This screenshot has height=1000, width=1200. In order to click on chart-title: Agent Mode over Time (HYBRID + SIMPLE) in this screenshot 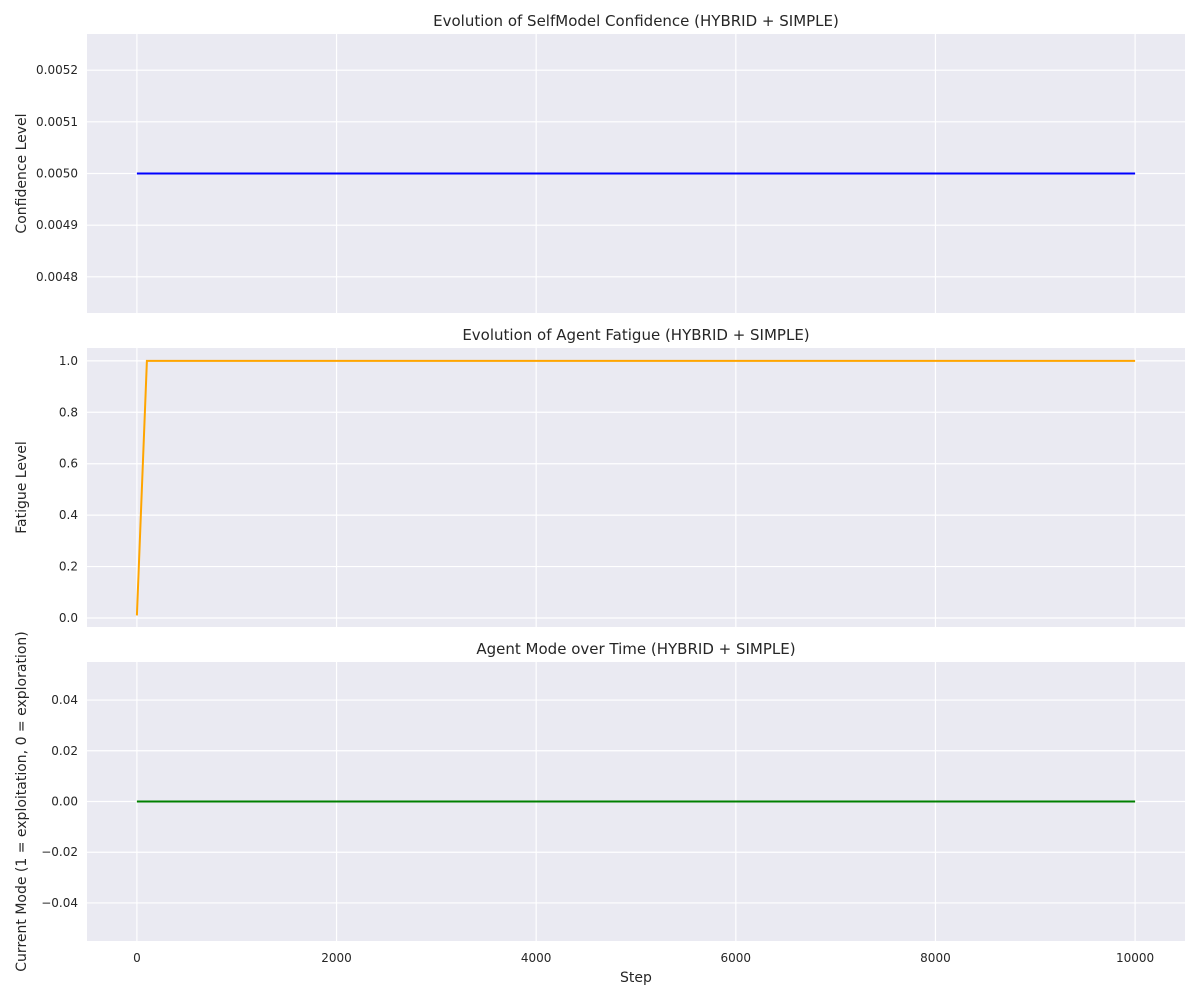, I will do `click(635, 649)`.